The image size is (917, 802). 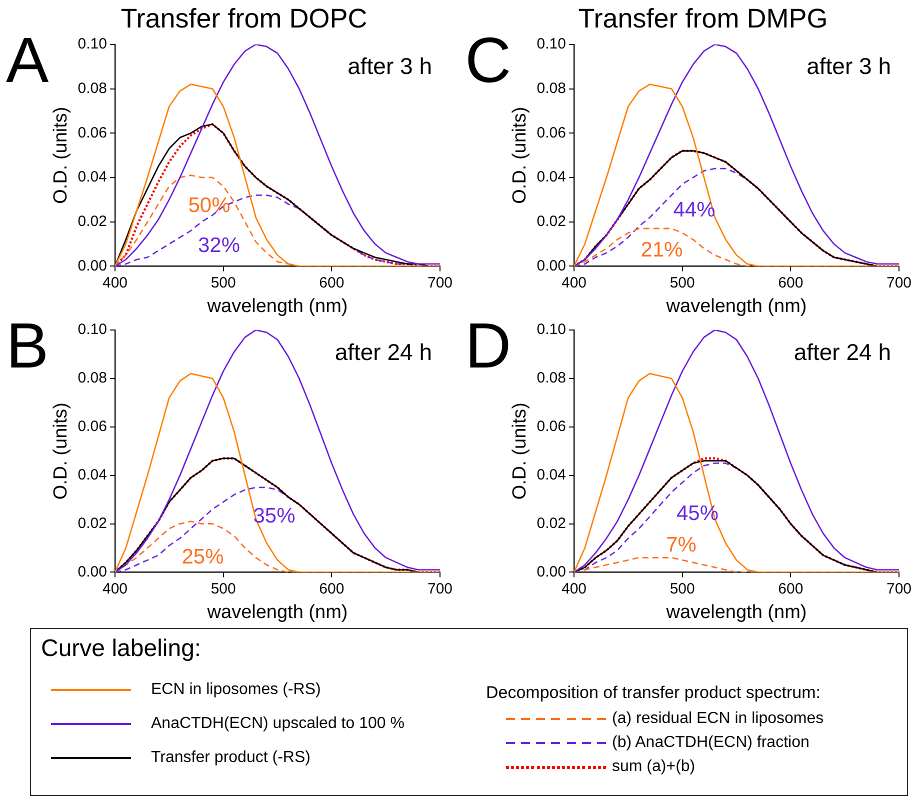 What do you see at coordinates (236, 690) in the screenshot?
I see `legend-label: ECN in liposomes (-RS)` at bounding box center [236, 690].